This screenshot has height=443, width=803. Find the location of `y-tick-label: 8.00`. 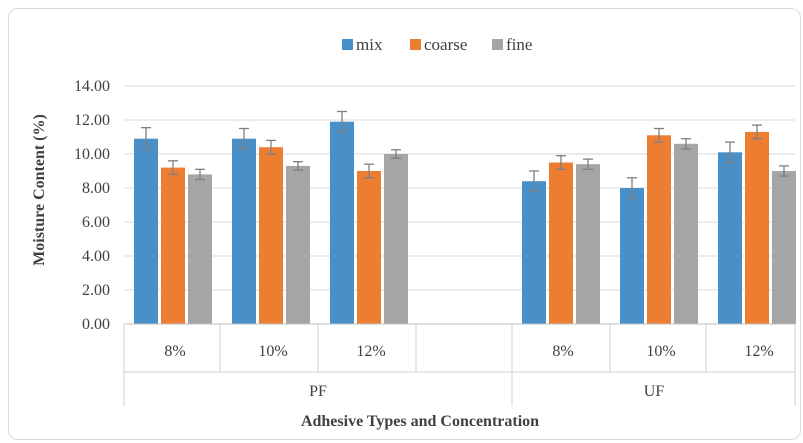

y-tick-label: 8.00 is located at coordinates (96, 188).